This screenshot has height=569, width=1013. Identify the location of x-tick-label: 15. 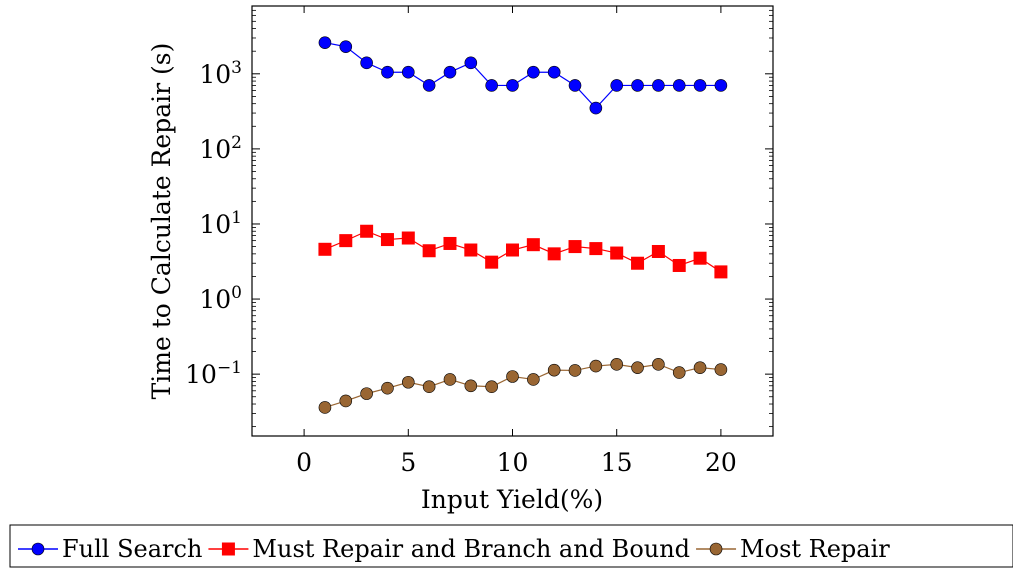
(617, 462).